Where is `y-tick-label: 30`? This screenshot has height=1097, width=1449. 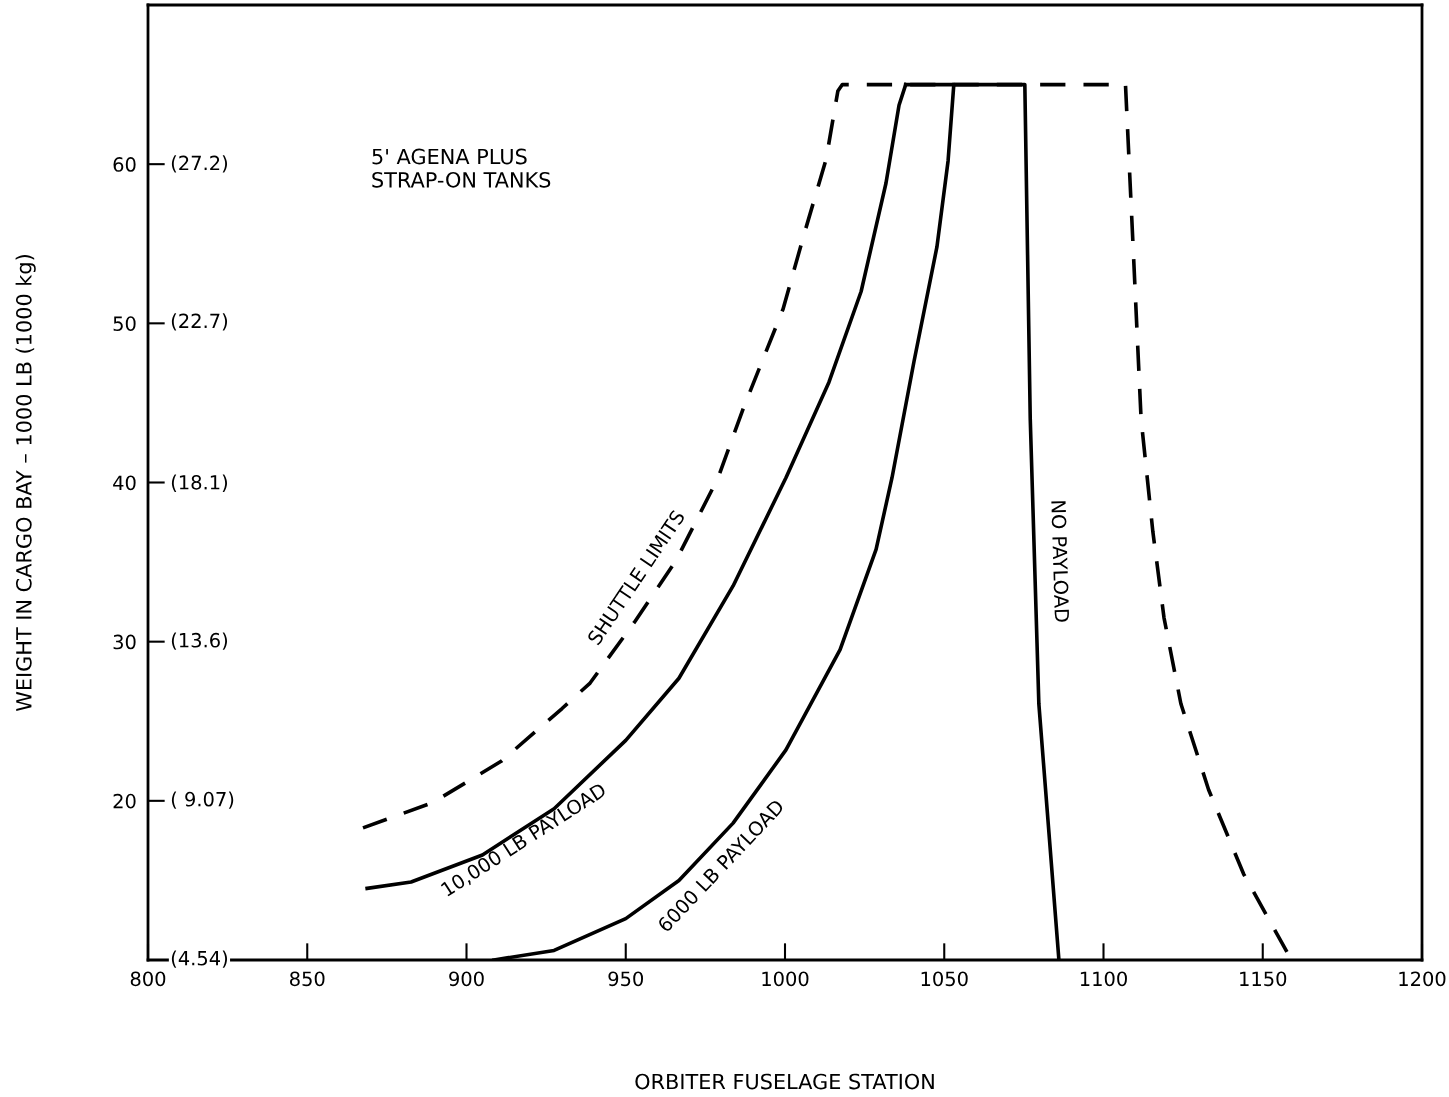
y-tick-label: 30 is located at coordinates (124, 642).